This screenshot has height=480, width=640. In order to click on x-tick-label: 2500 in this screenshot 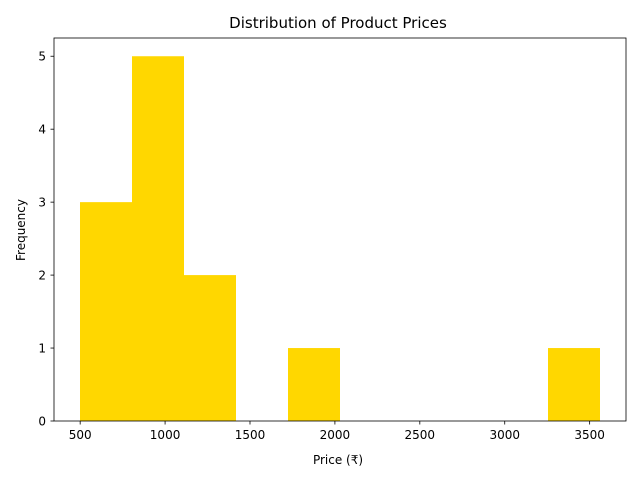, I will do `click(420, 435)`.